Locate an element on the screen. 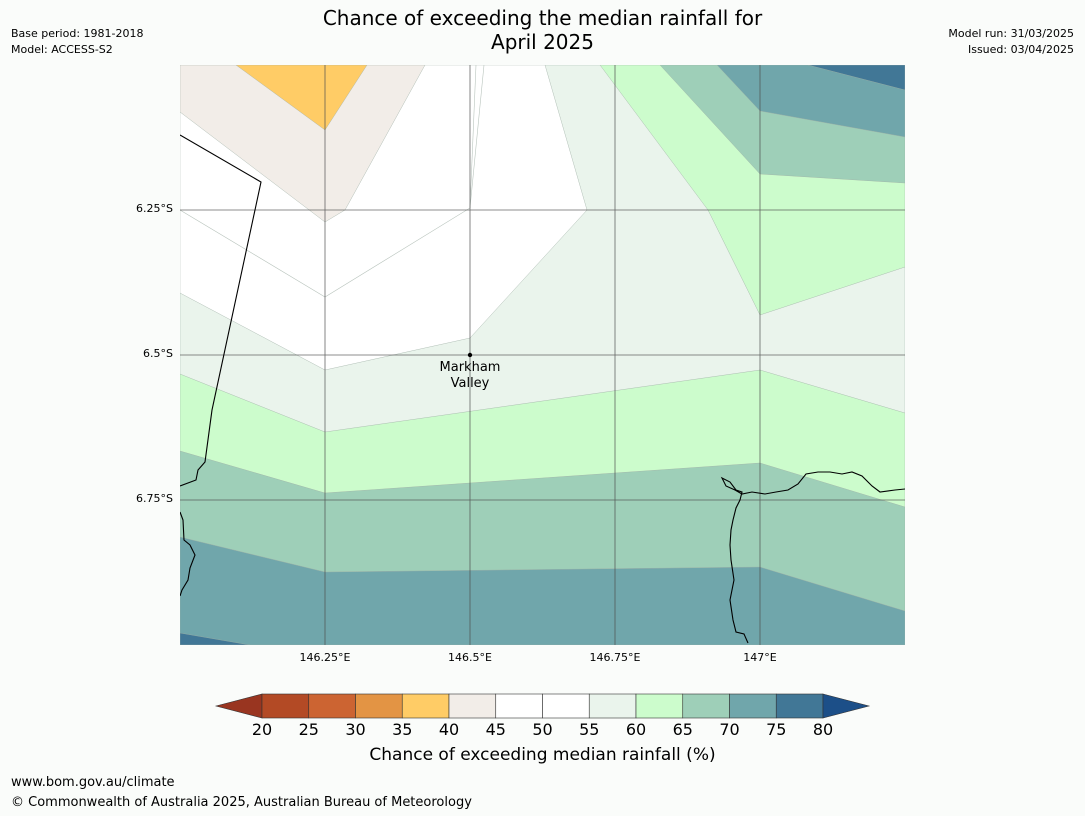 Image resolution: width=1085 pixels, height=816 pixels. issued-date: Issued: 03/04/2025 is located at coordinates (1020, 49).